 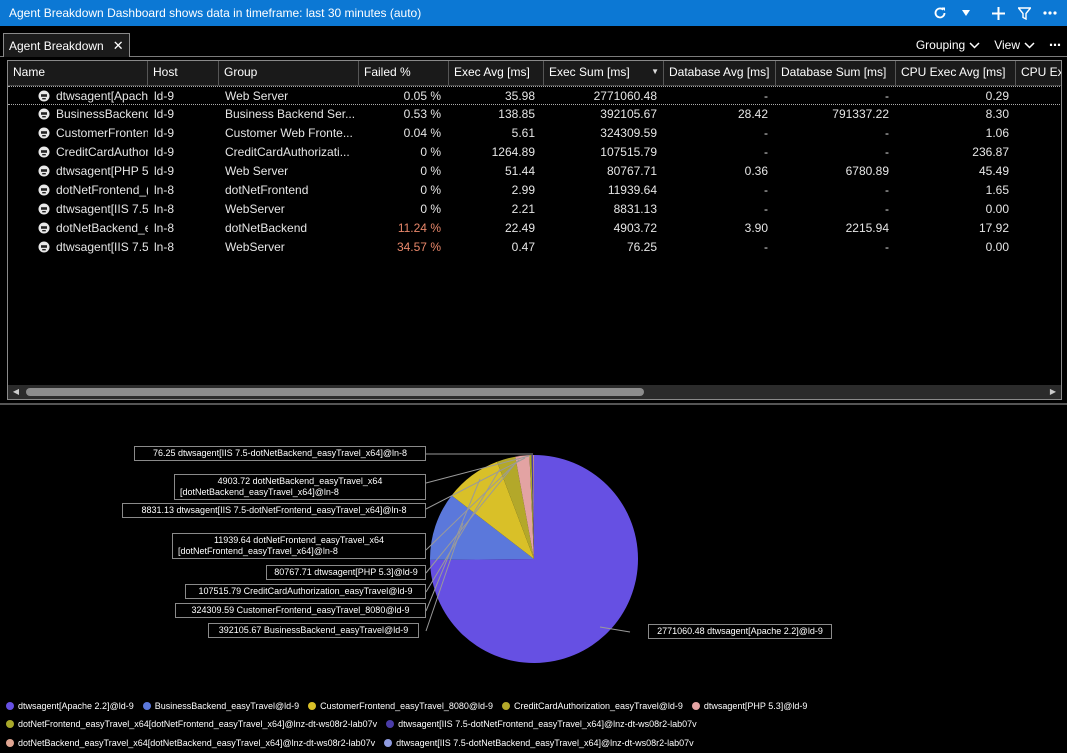 What do you see at coordinates (516, 114) in the screenshot?
I see `table-cell: 138.85` at bounding box center [516, 114].